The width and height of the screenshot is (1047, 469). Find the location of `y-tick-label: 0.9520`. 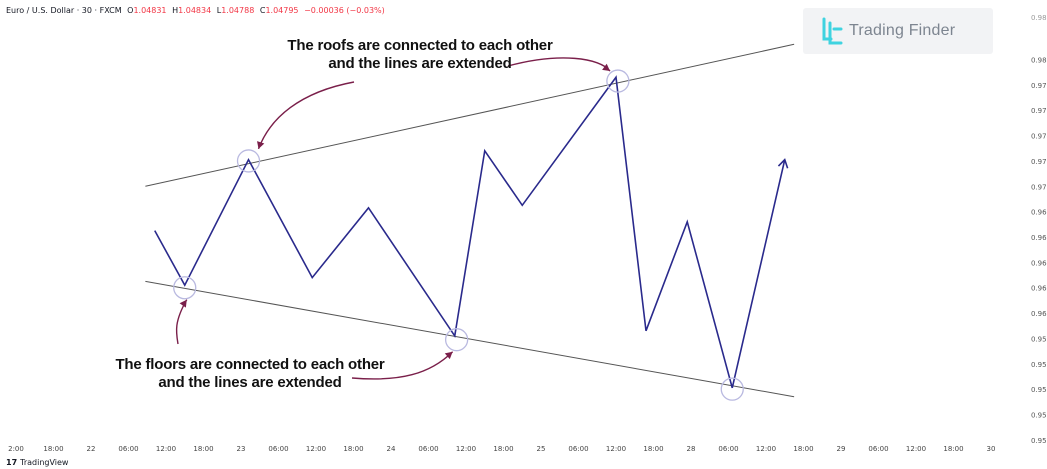

y-tick-label: 0.9520 is located at coordinates (1039, 416).